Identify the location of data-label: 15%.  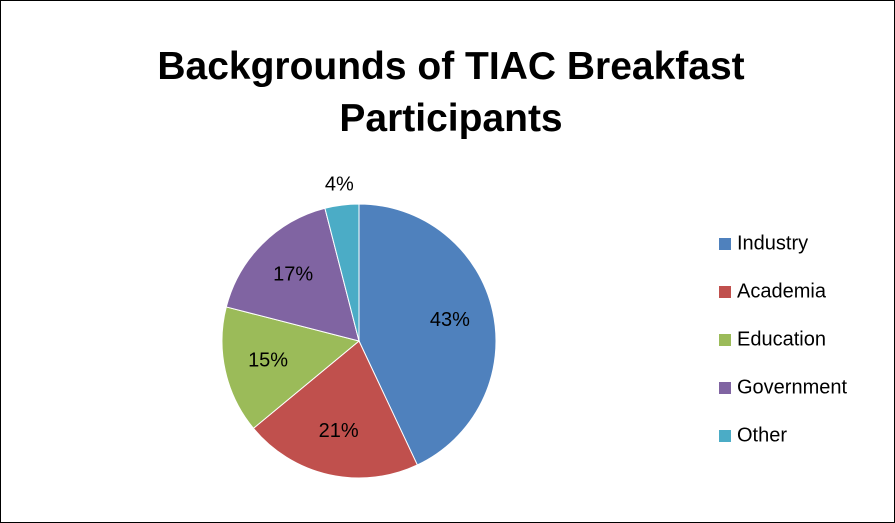
(268, 361).